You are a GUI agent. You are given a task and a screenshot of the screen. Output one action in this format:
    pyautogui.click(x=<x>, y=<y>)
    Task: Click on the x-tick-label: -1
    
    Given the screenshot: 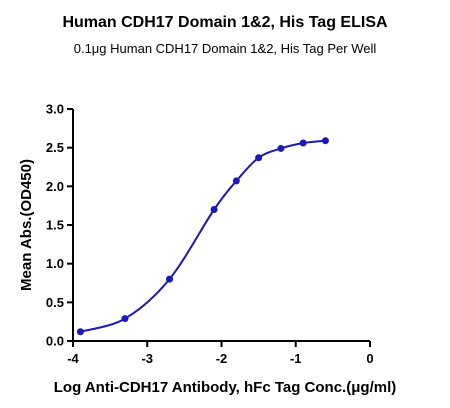 What is the action you would take?
    pyautogui.click(x=296, y=358)
    